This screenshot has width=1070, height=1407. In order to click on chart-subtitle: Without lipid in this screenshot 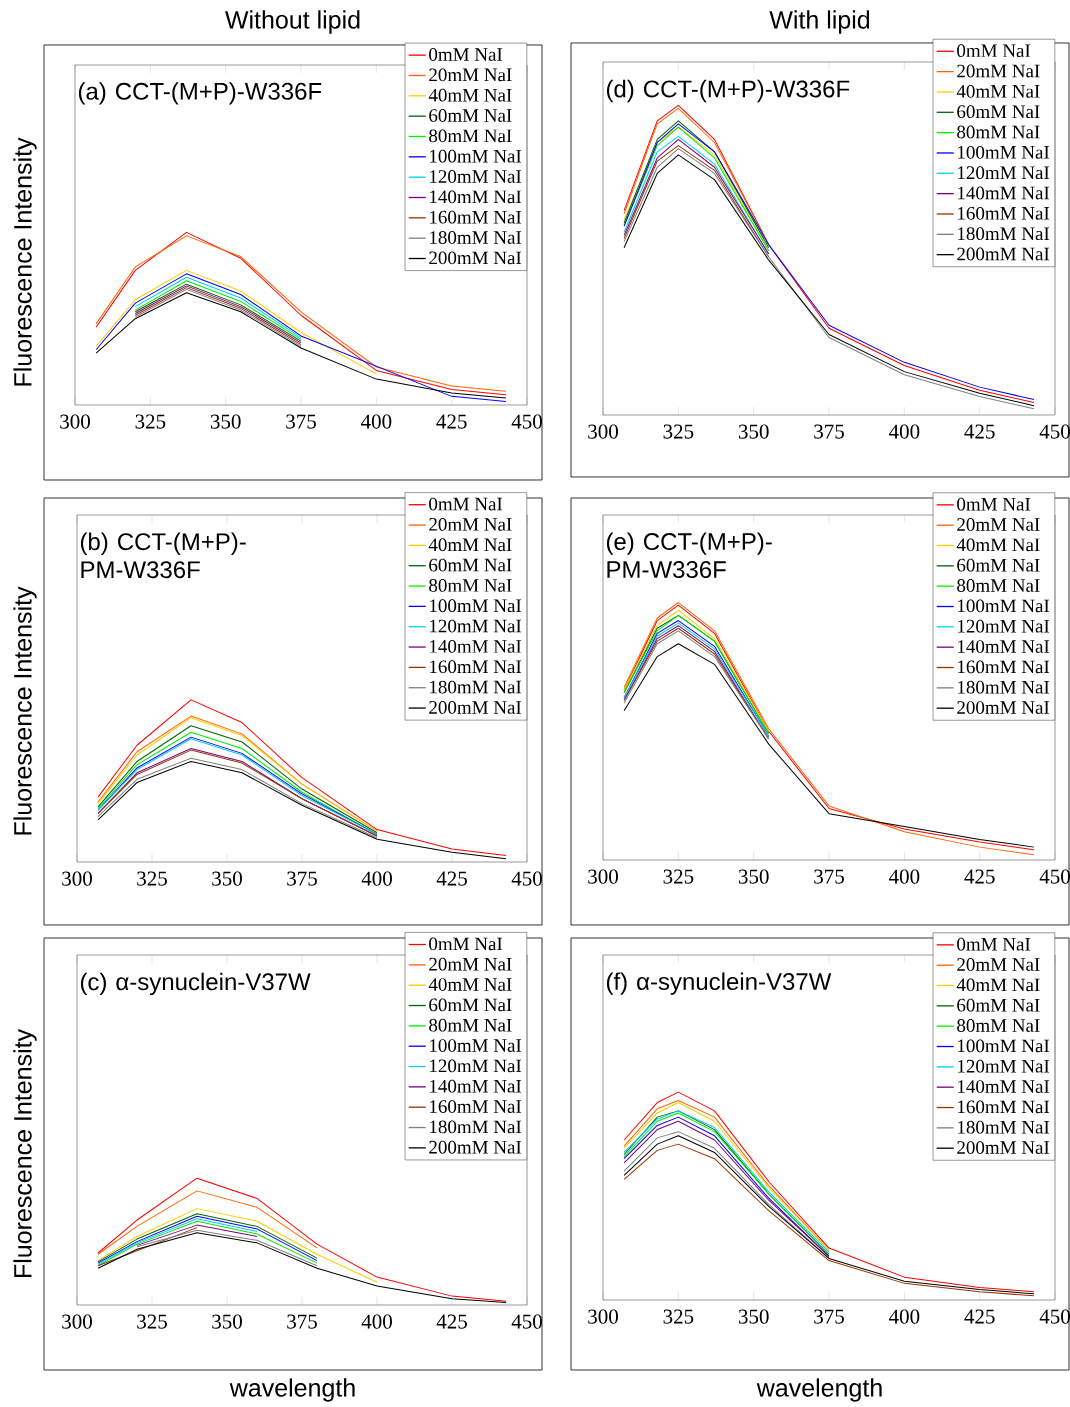, I will do `click(292, 22)`.